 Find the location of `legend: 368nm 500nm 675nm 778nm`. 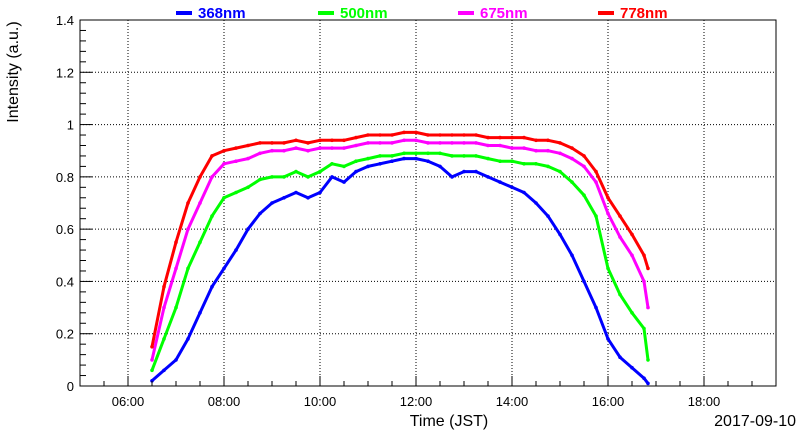

legend: 368nm 500nm 675nm 778nm is located at coordinates (422, 13).